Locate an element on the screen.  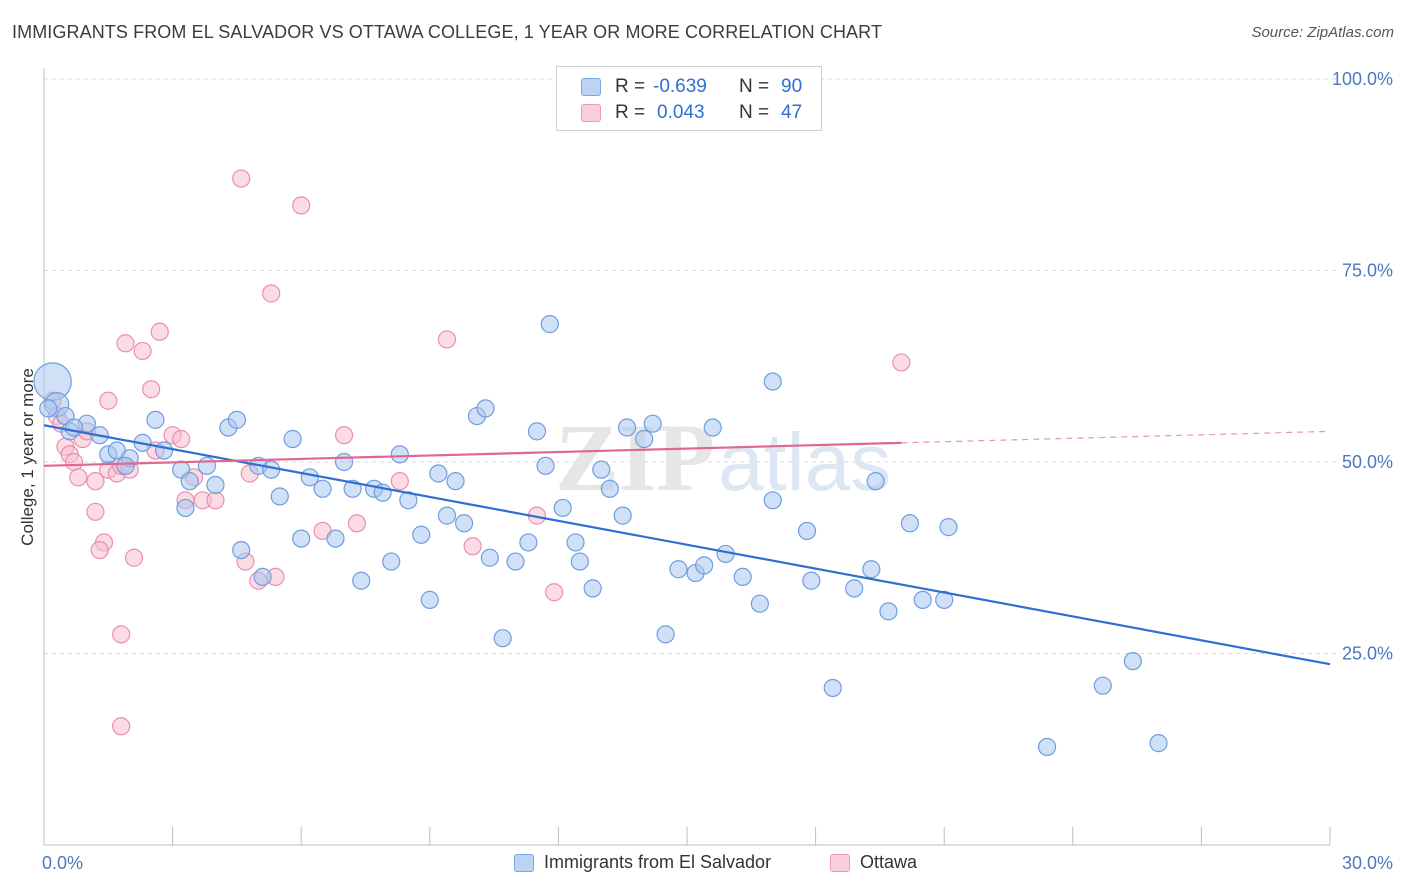
series-label-el-salvador: Immigrants from El Salvador is located at coordinates (658, 862).